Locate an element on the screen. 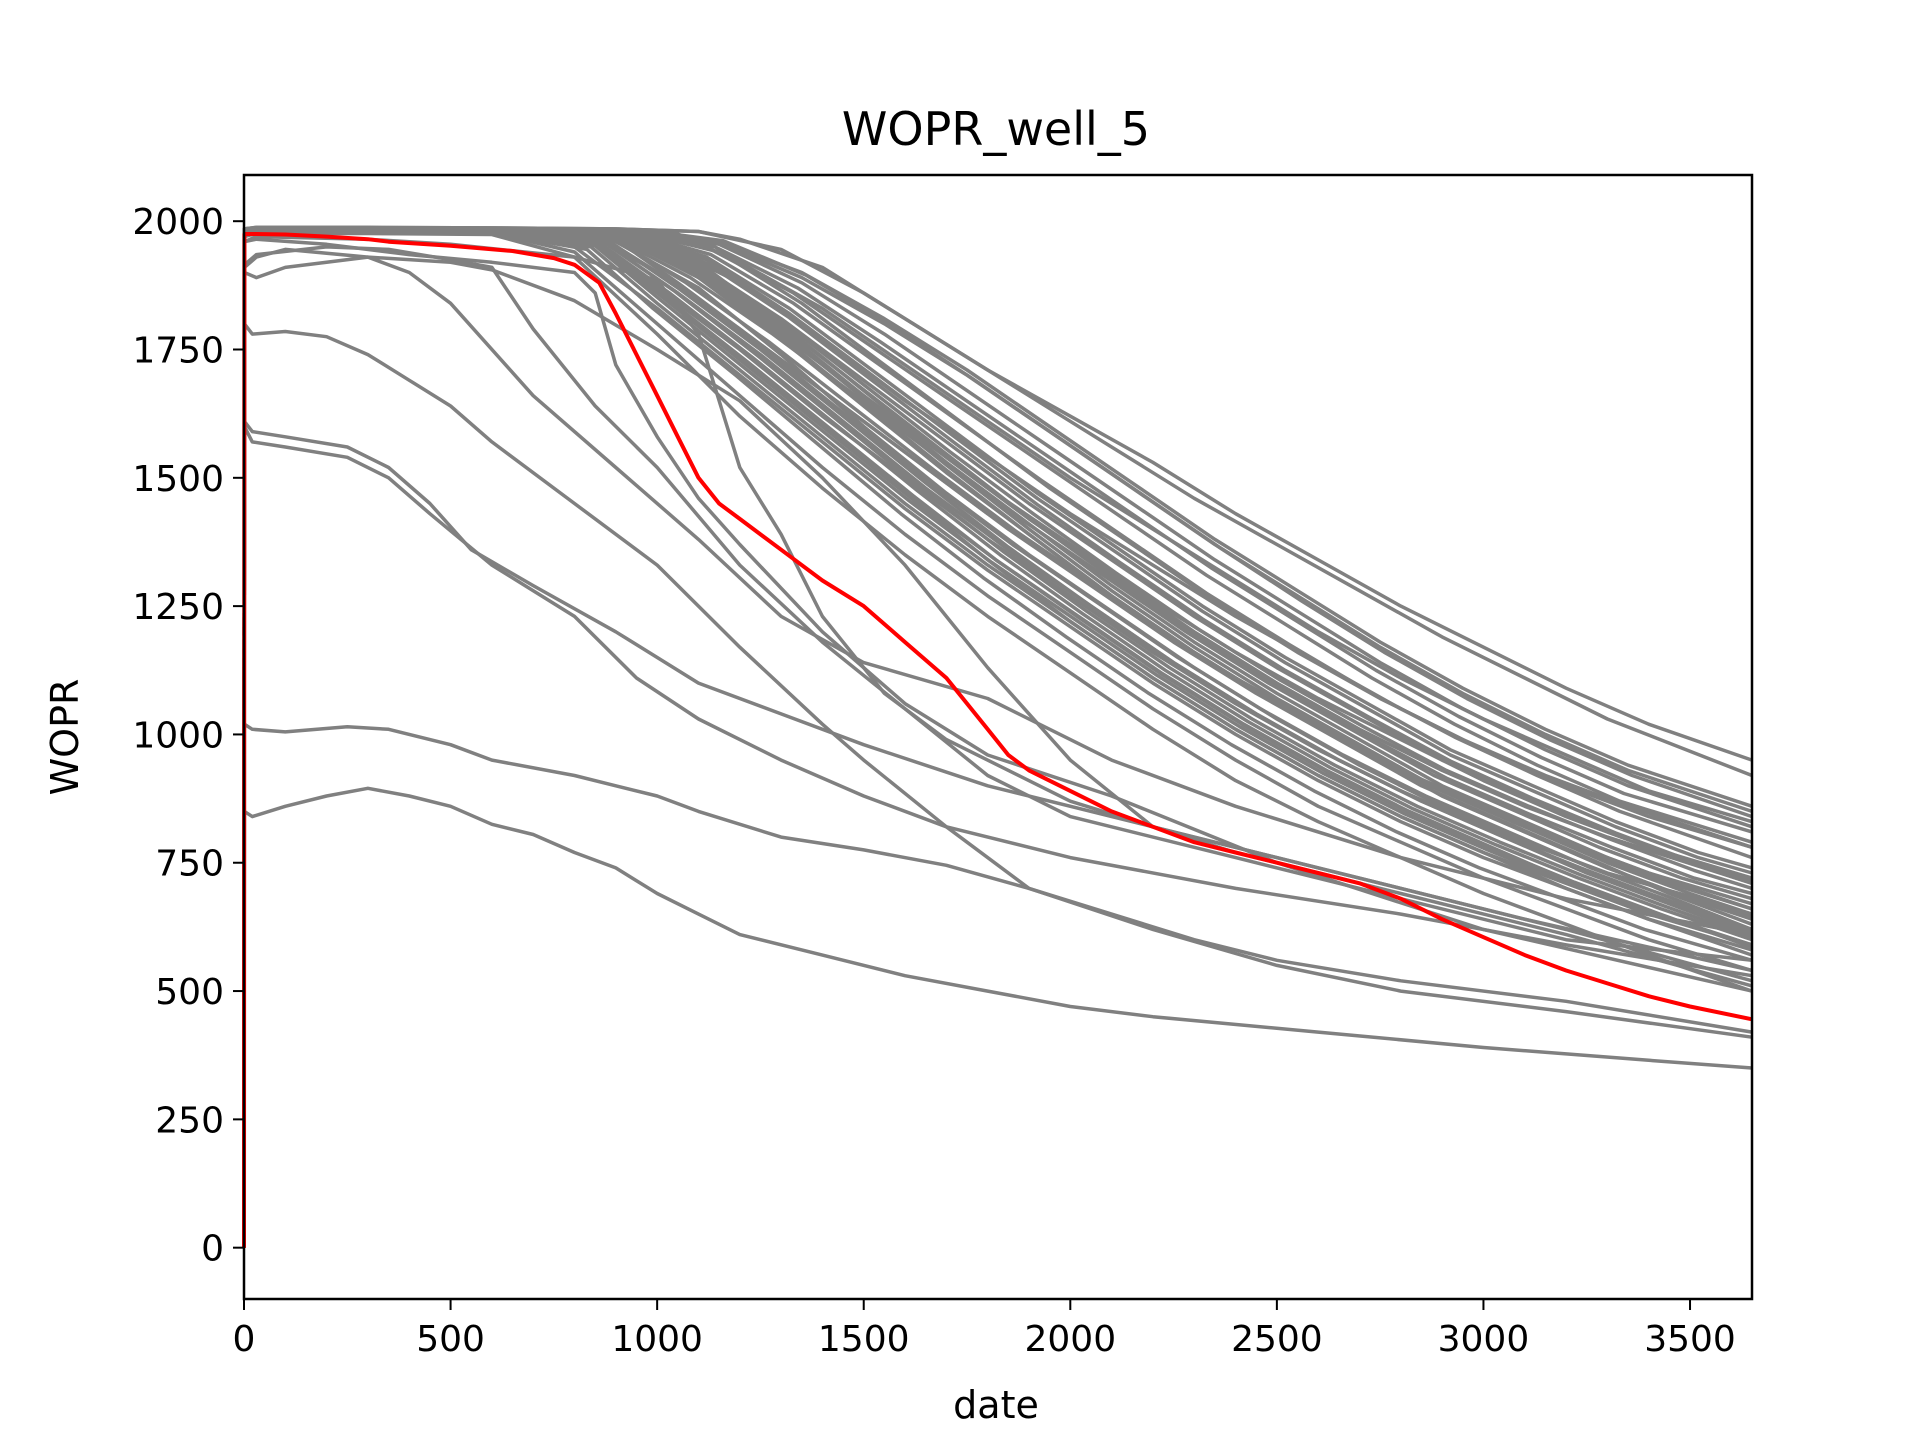  y-axis: 0 250 500 750 1000 1250 1500 1750 2000 is located at coordinates (188, 736).